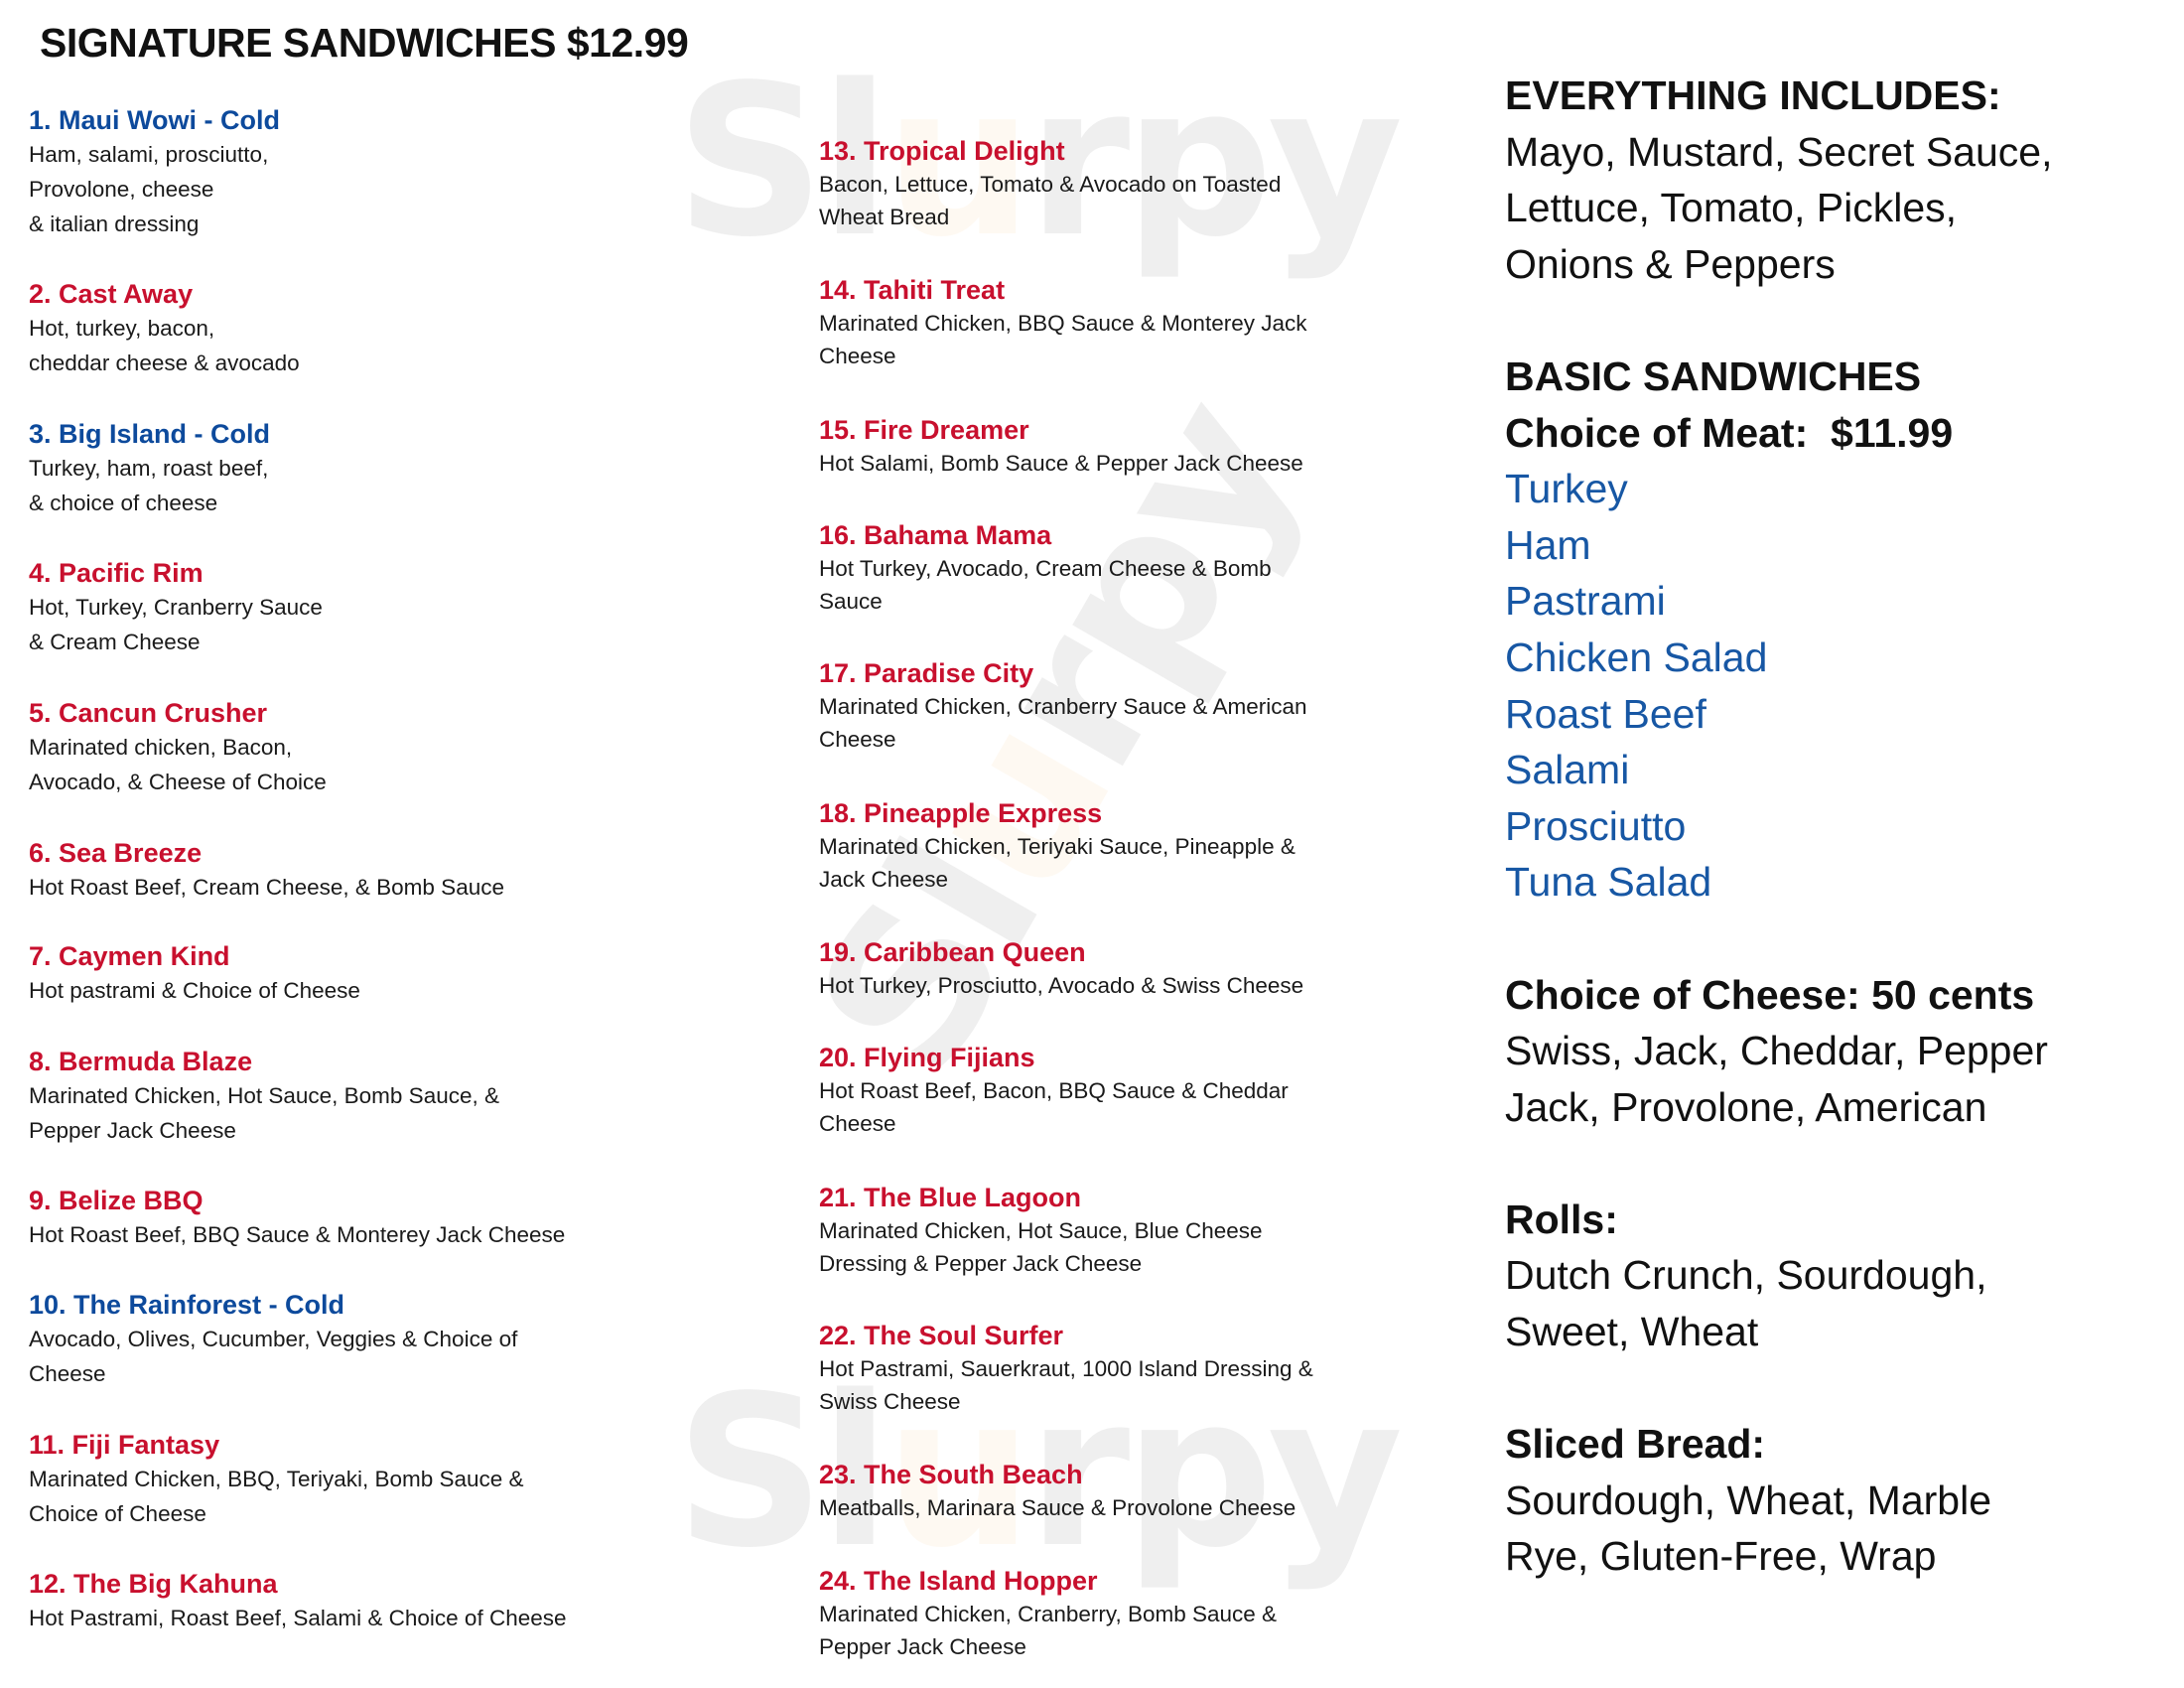 The height and width of the screenshot is (1688, 2184). I want to click on menu-item-description: cheddar cheese & avocado, so click(164, 363).